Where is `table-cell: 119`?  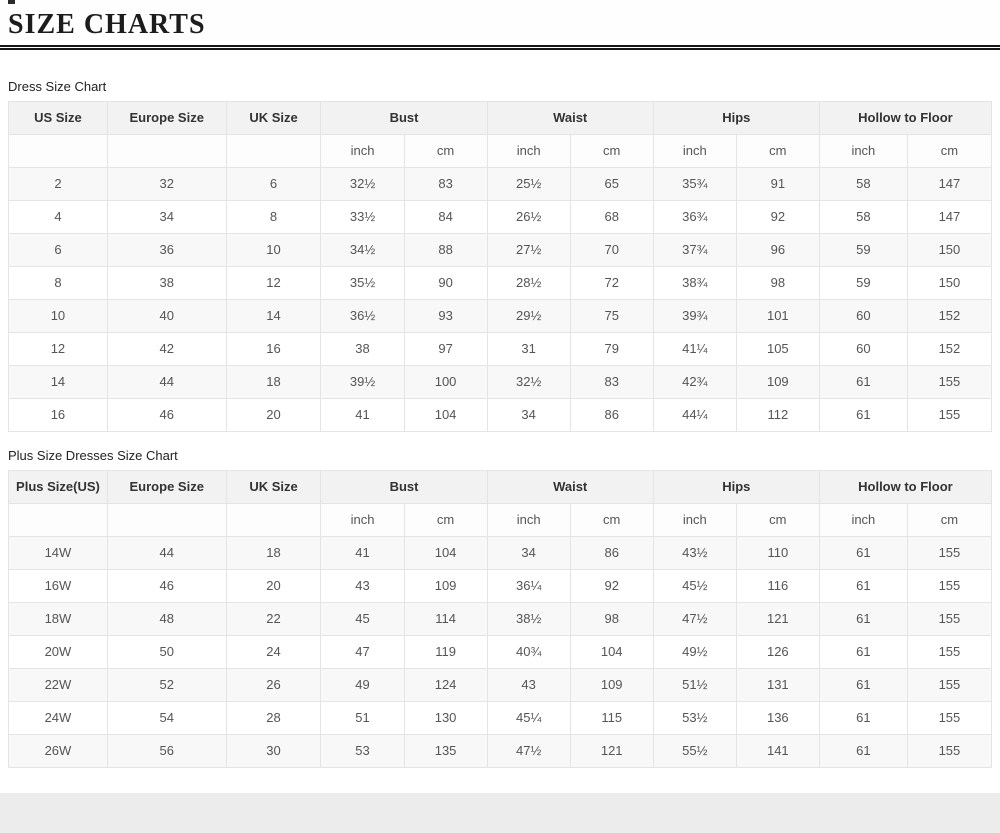
table-cell: 119 is located at coordinates (445, 651).